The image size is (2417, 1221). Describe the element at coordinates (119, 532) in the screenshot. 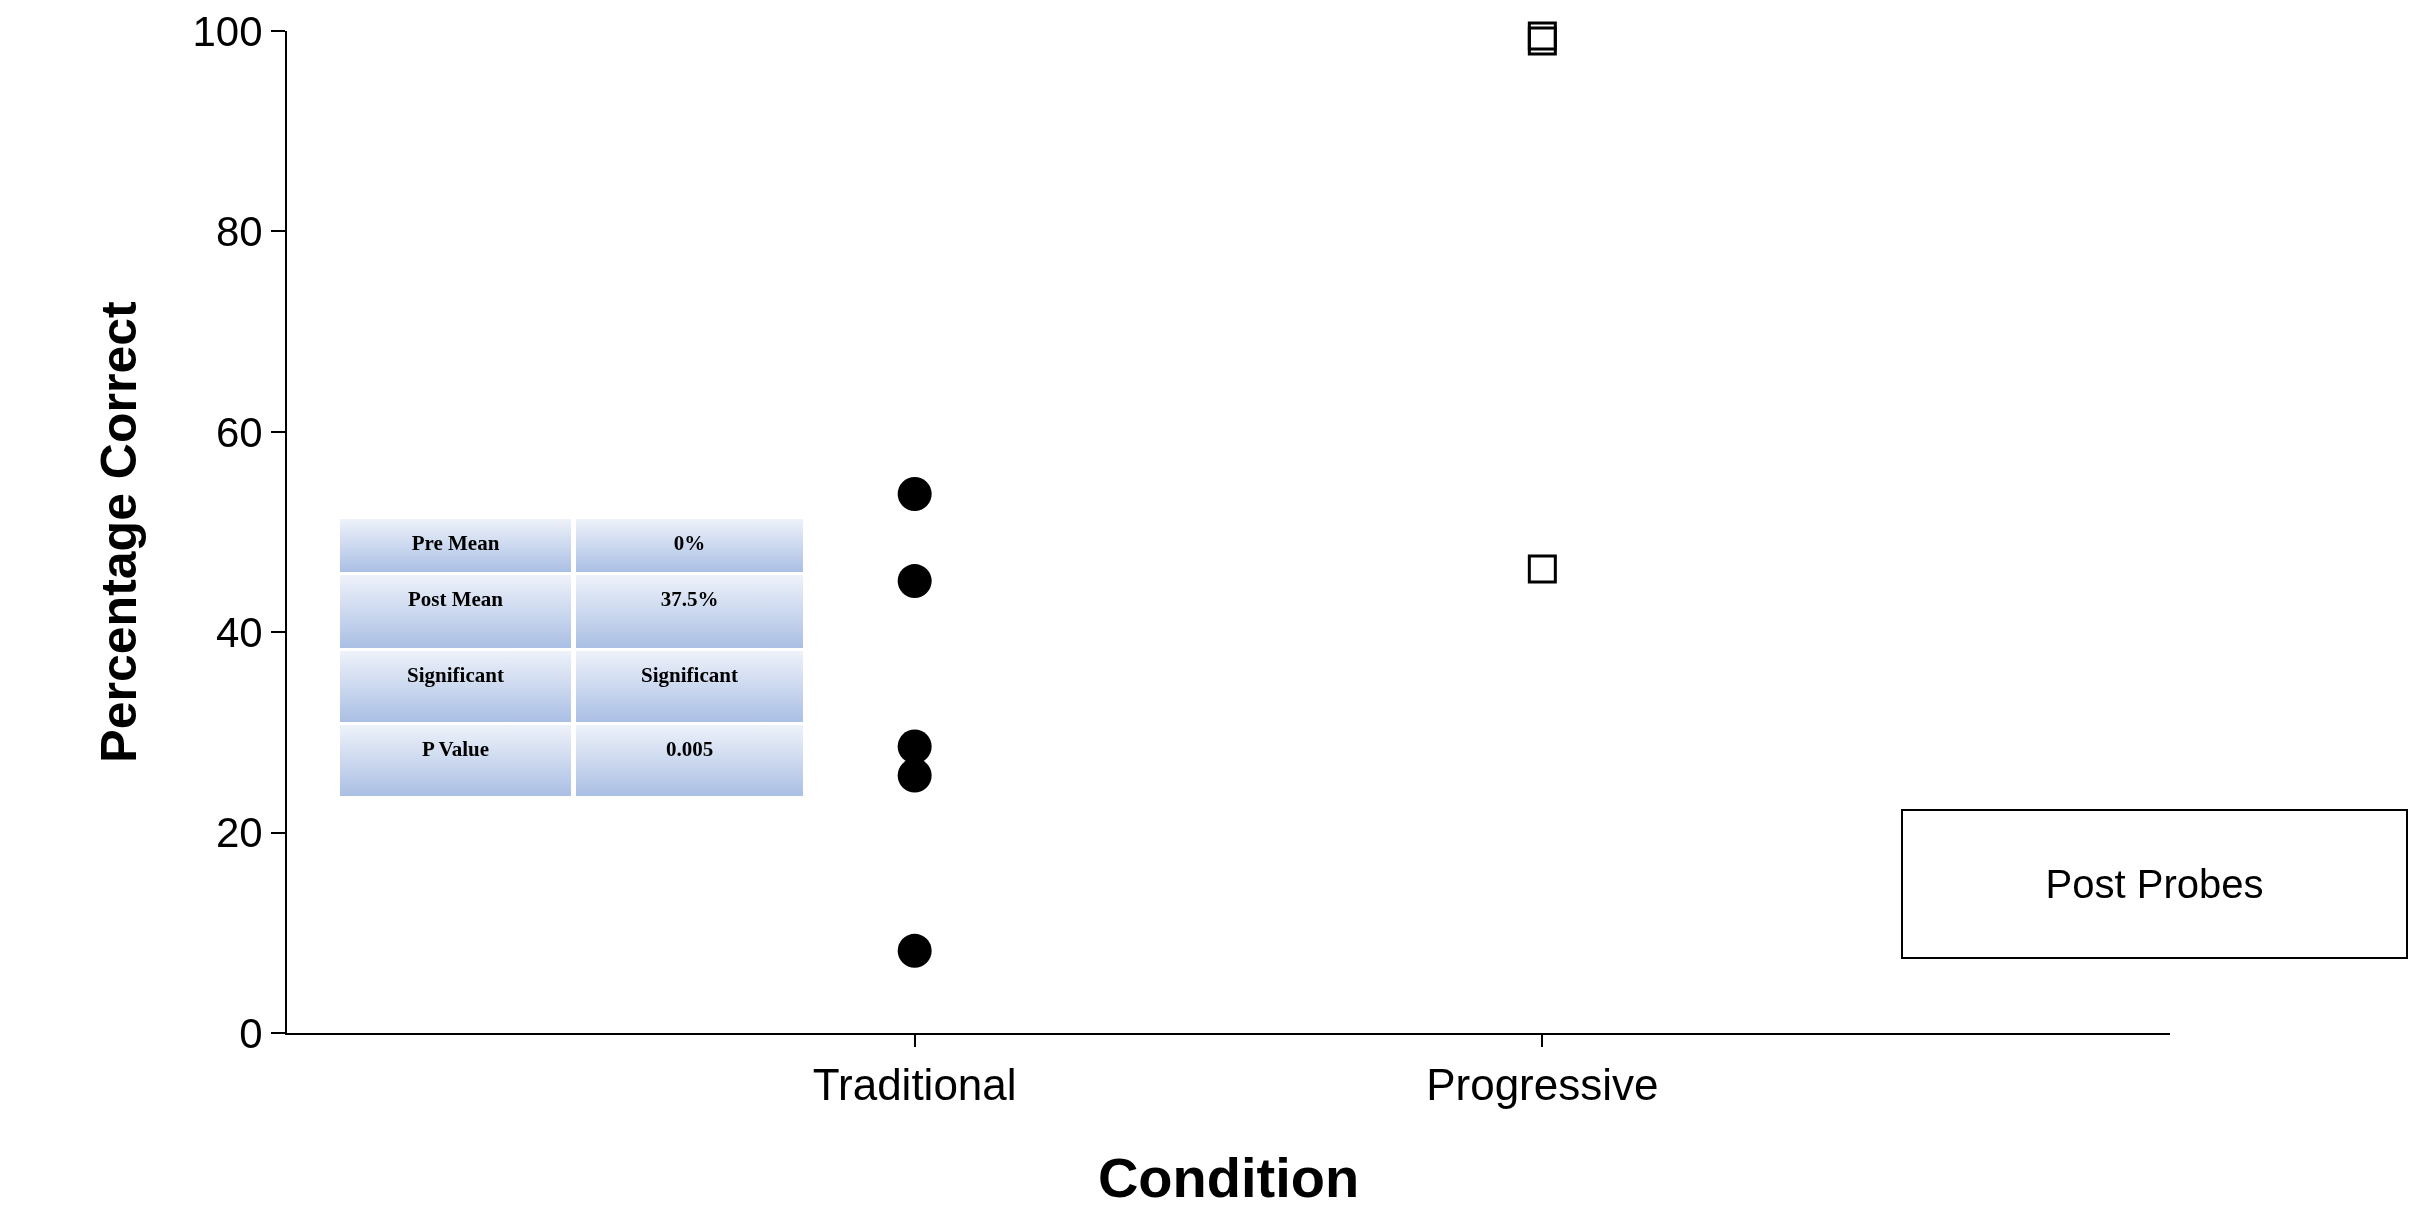

I see `y-axis-title: Percentage Correct` at that location.